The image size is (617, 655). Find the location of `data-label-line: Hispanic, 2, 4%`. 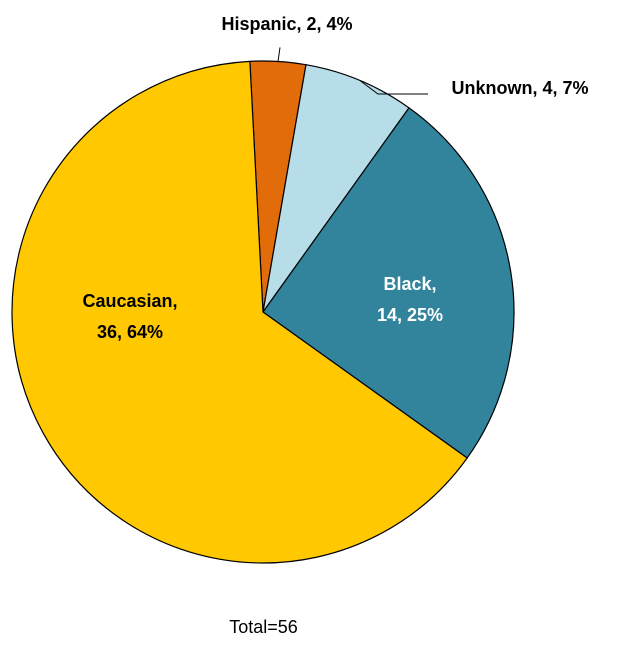

data-label-line: Hispanic, 2, 4% is located at coordinates (286, 24).